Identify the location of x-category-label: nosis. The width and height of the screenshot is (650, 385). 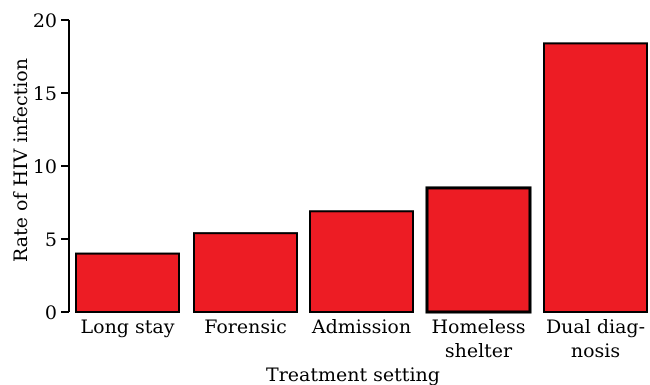
(595, 351).